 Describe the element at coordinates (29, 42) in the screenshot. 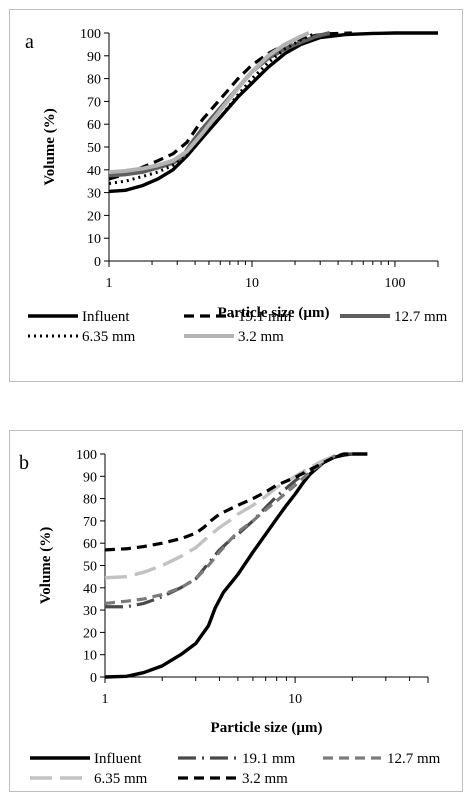

I see `panel-letter: a` at that location.